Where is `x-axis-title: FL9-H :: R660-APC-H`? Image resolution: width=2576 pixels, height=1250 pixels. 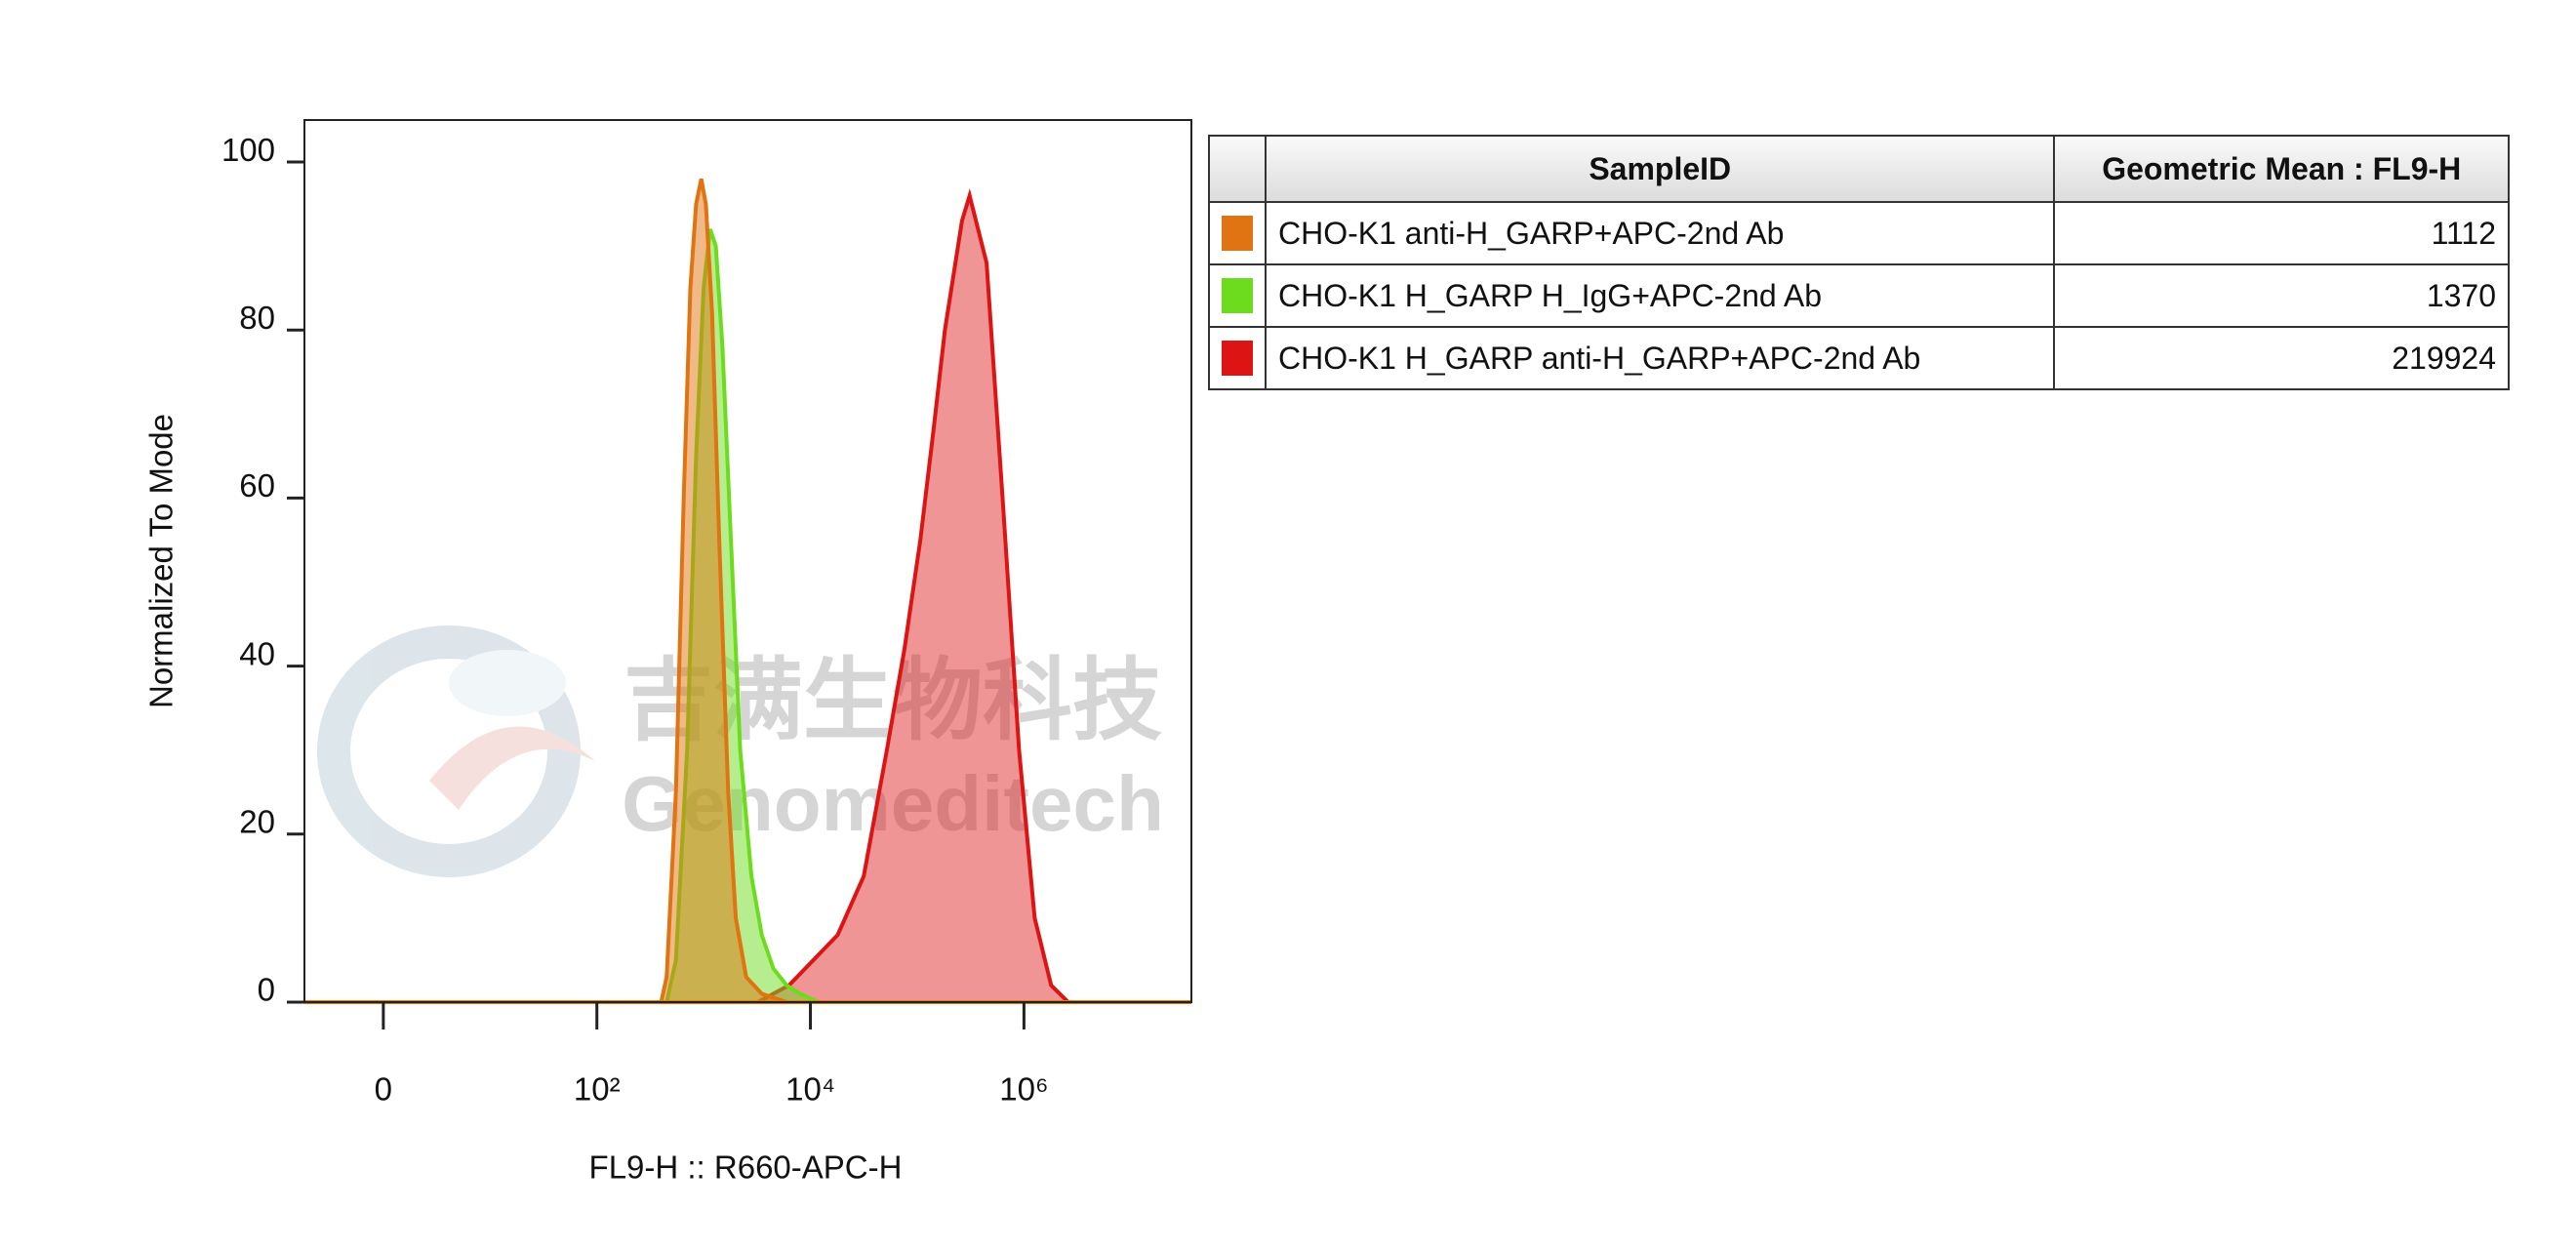
x-axis-title: FL9-H :: R660-APC-H is located at coordinates (746, 1167).